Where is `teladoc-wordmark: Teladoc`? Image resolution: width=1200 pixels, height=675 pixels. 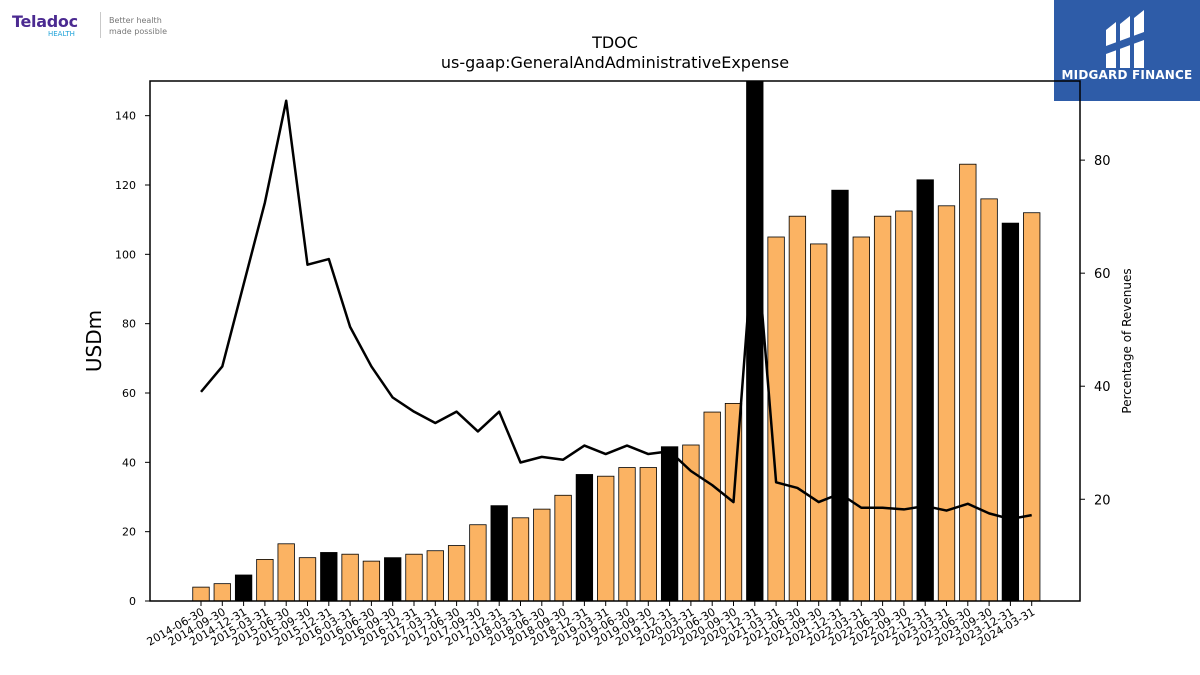 teladoc-wordmark: Teladoc is located at coordinates (45, 21).